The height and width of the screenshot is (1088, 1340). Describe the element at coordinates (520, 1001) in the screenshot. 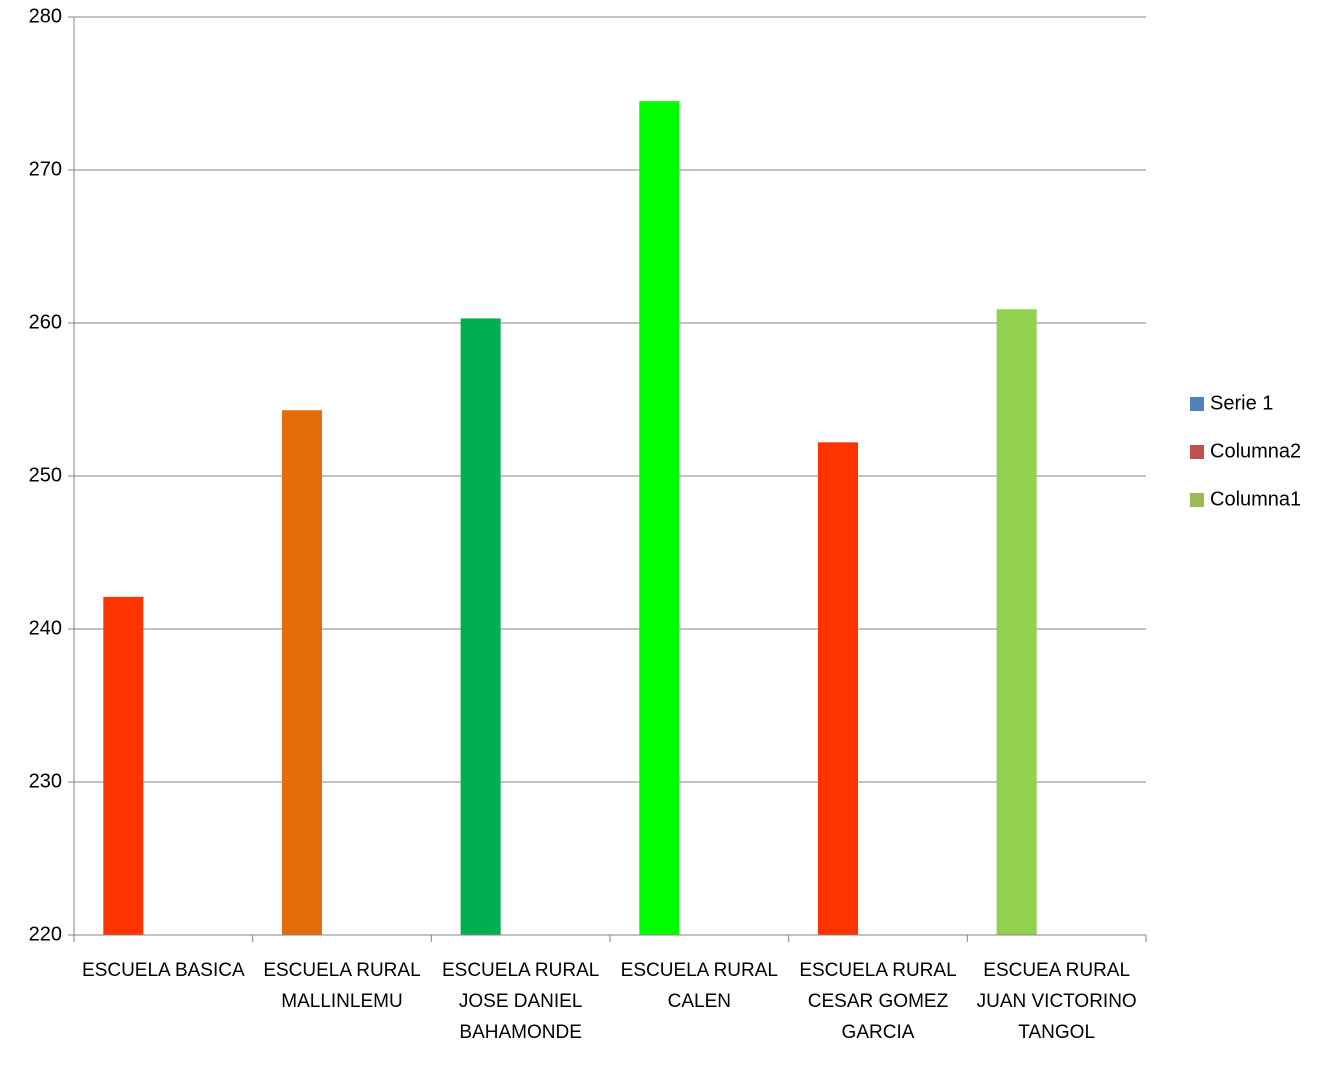

I see `x-tick-label: ESCUELA RURAL JOSE DANIEL BAHAMONDE` at that location.